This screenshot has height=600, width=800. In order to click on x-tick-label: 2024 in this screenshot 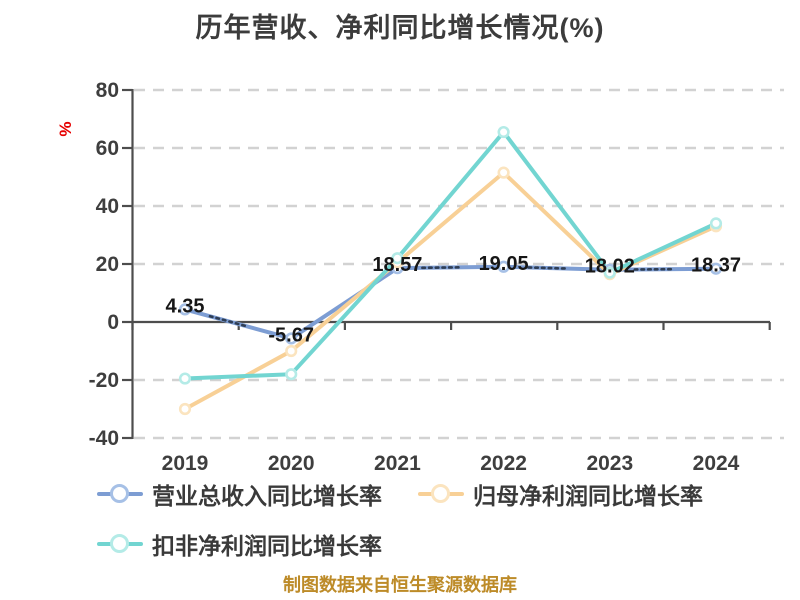, I will do `click(716, 463)`.